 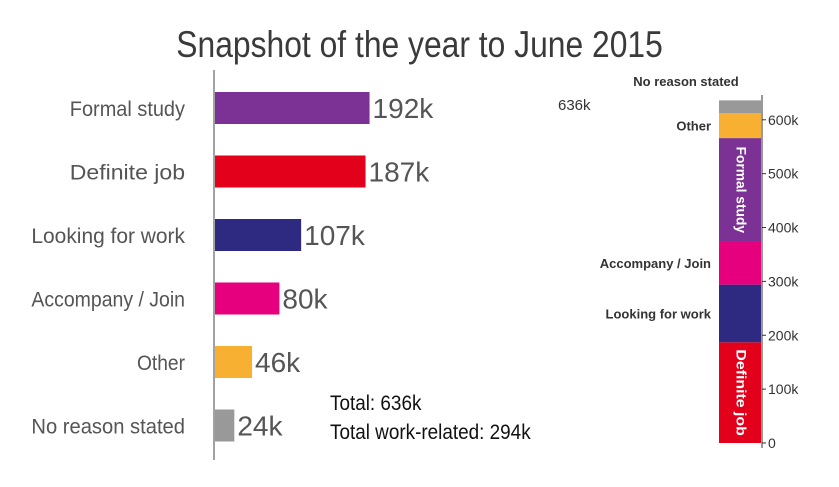 What do you see at coordinates (278, 362) in the screenshot?
I see `value-label-other: 46k` at bounding box center [278, 362].